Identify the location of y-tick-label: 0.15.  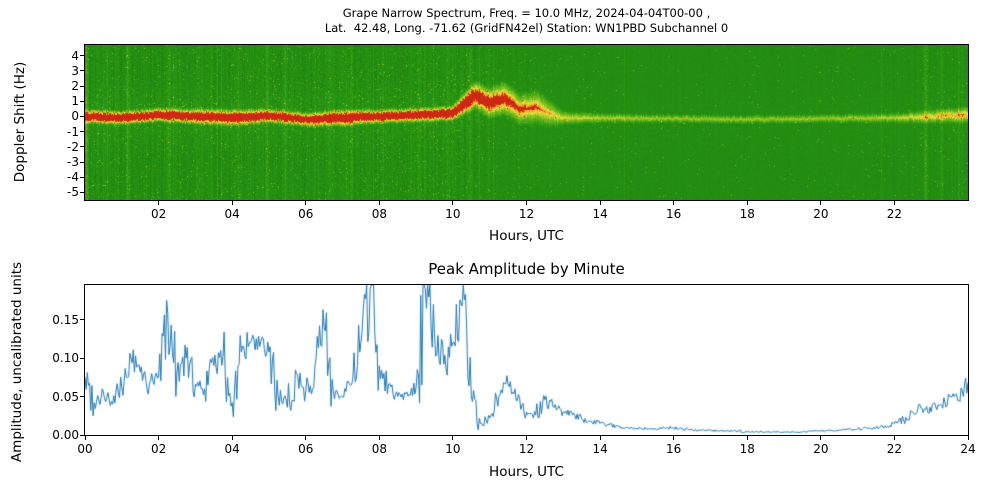
(65, 319).